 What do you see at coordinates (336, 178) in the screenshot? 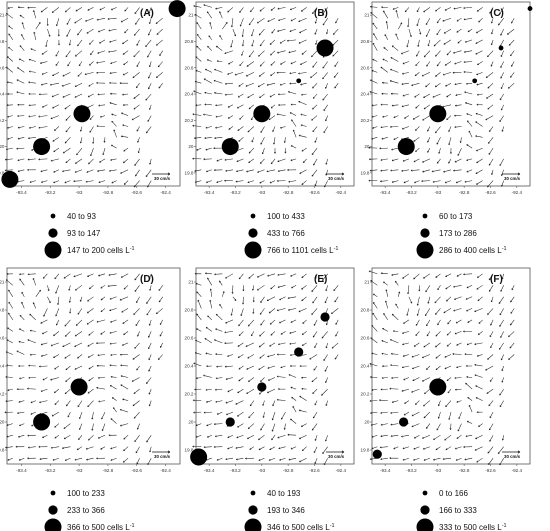
I see `scale-label: 30 cm/s` at bounding box center [336, 178].